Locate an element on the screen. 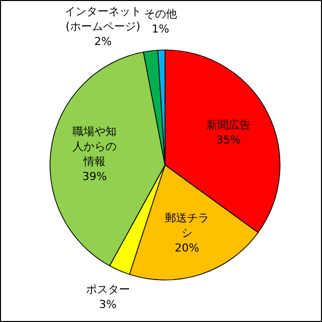  data-label: 39% is located at coordinates (94, 176).